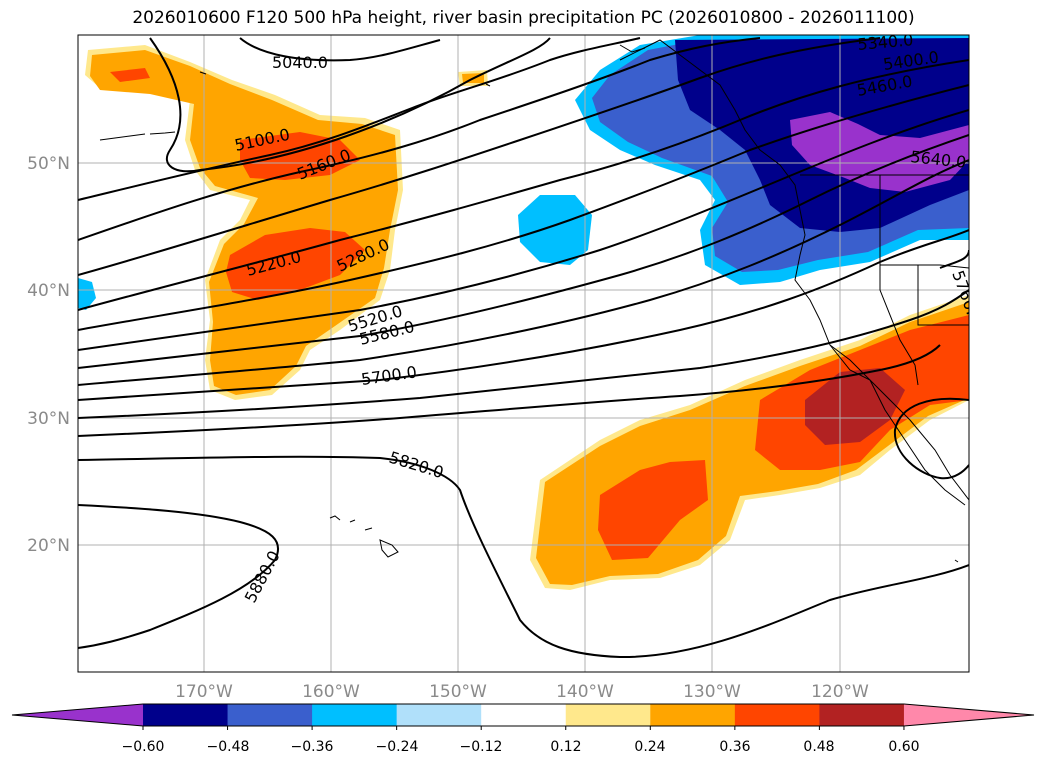  I want to click on lat-label: 30°N, so click(48, 419).